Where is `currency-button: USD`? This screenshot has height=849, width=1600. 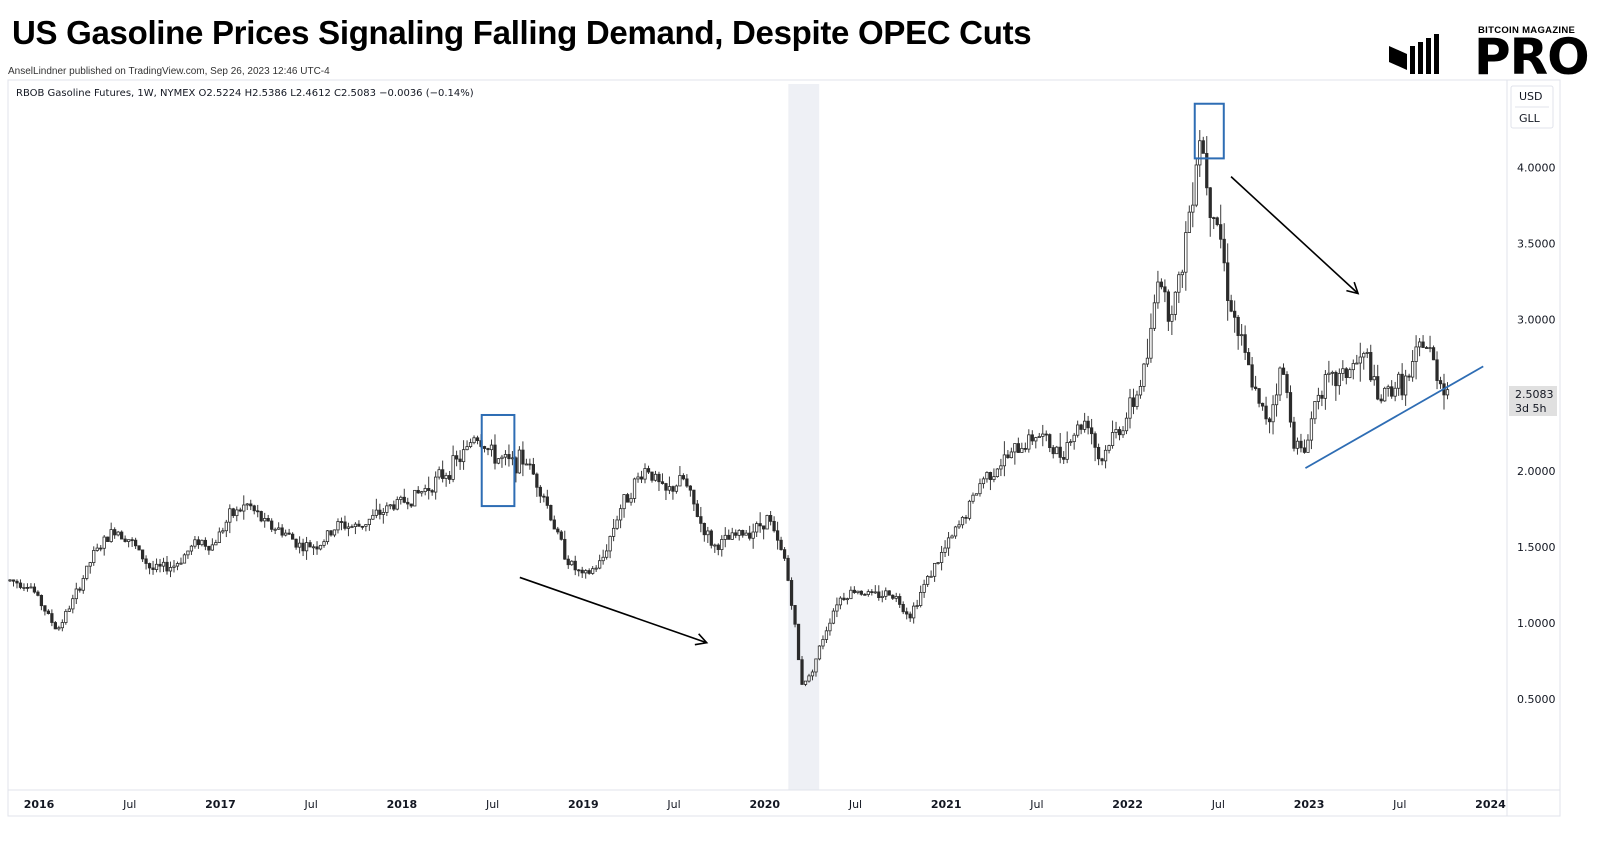 currency-button: USD is located at coordinates (1531, 96).